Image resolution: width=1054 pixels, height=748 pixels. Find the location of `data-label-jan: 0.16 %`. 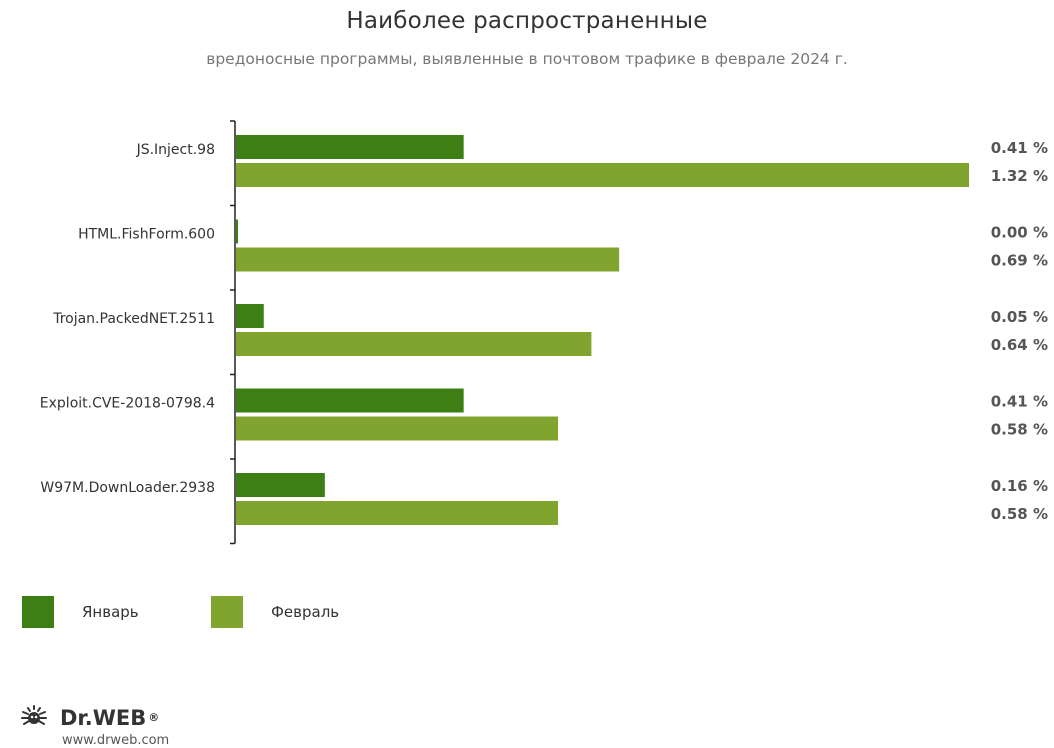

data-label-jan: 0.16 % is located at coordinates (1019, 486).